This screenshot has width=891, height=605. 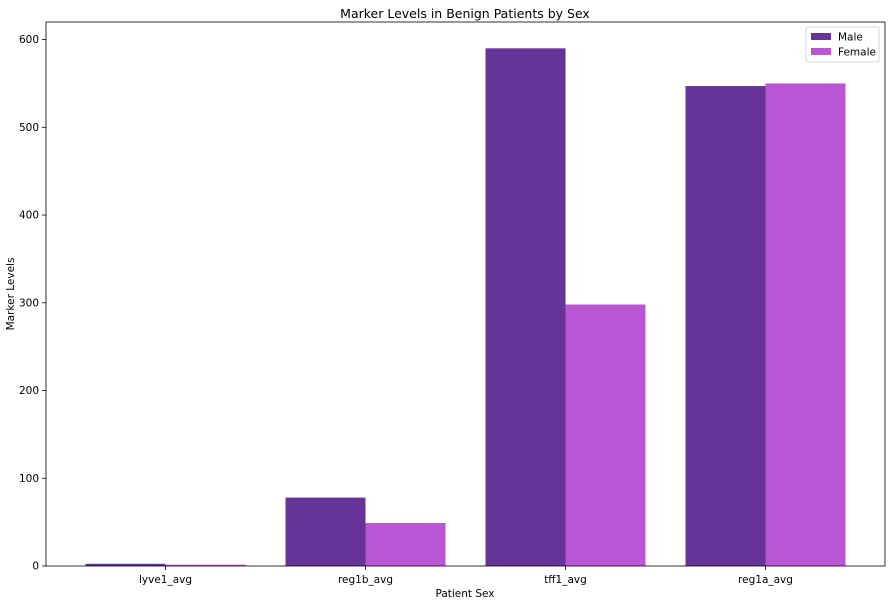 I want to click on y-axis: 0 100 200 300 400 500 600, so click(x=32, y=303).